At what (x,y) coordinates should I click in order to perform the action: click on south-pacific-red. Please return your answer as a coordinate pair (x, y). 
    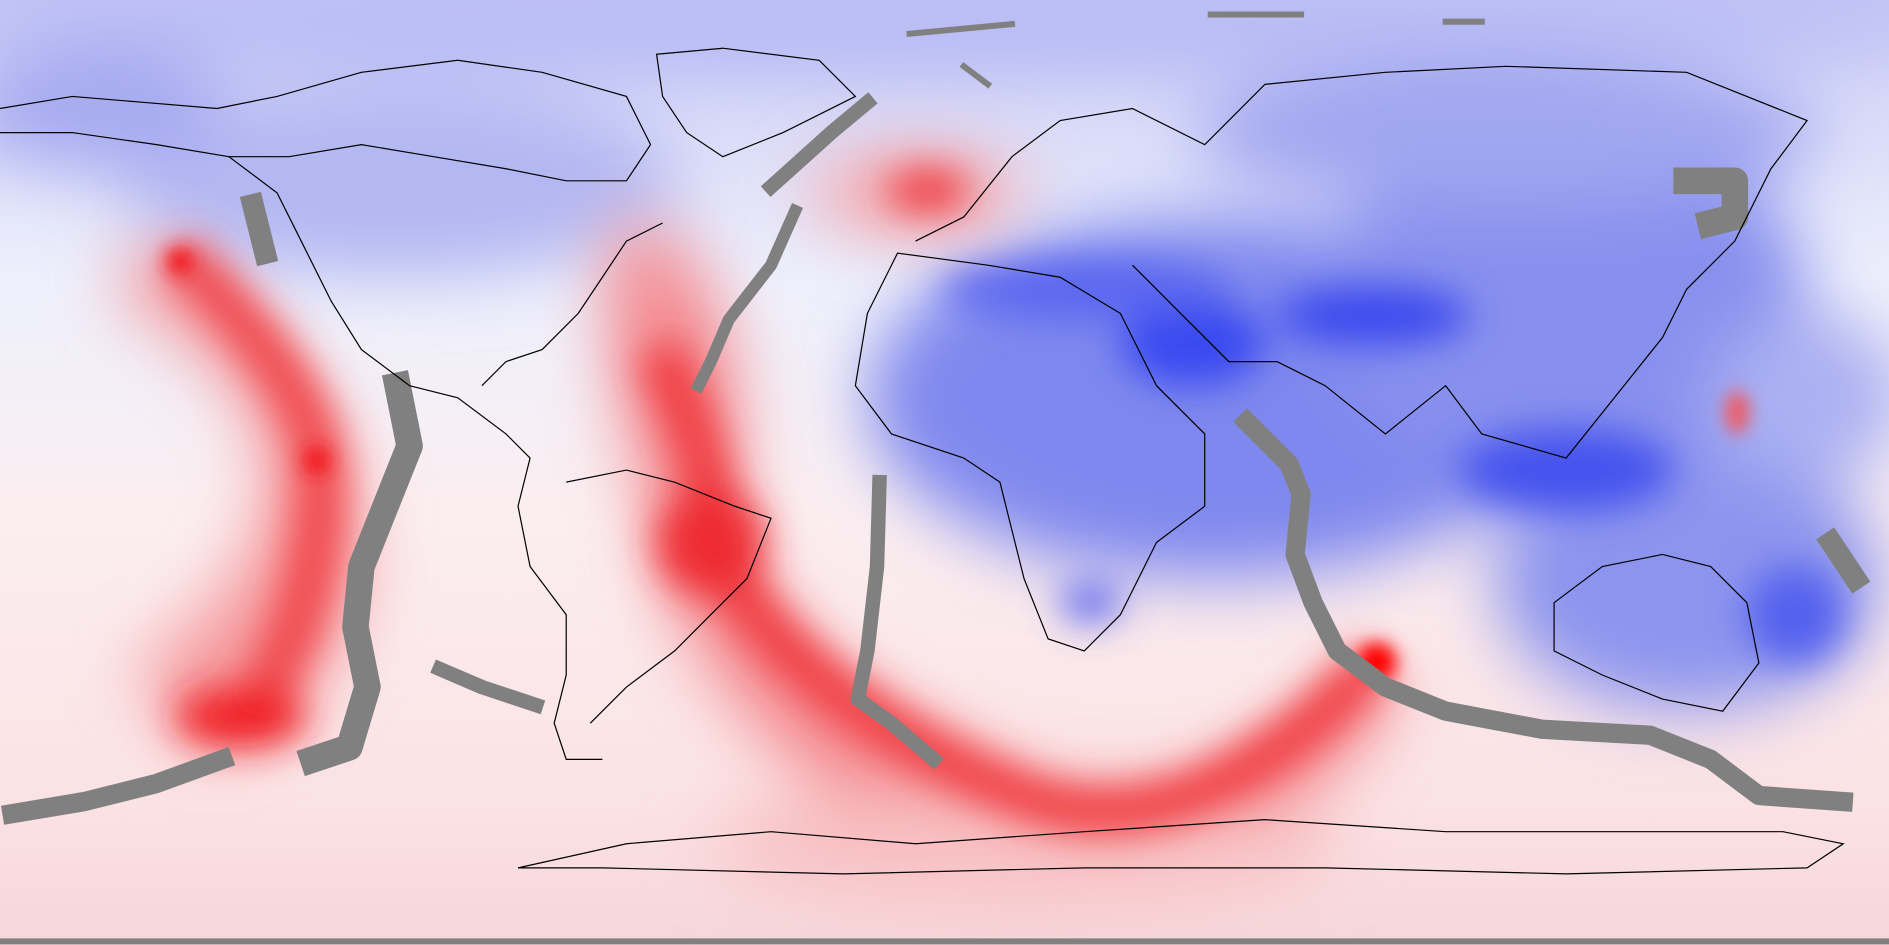
    Looking at the image, I should click on (241, 717).